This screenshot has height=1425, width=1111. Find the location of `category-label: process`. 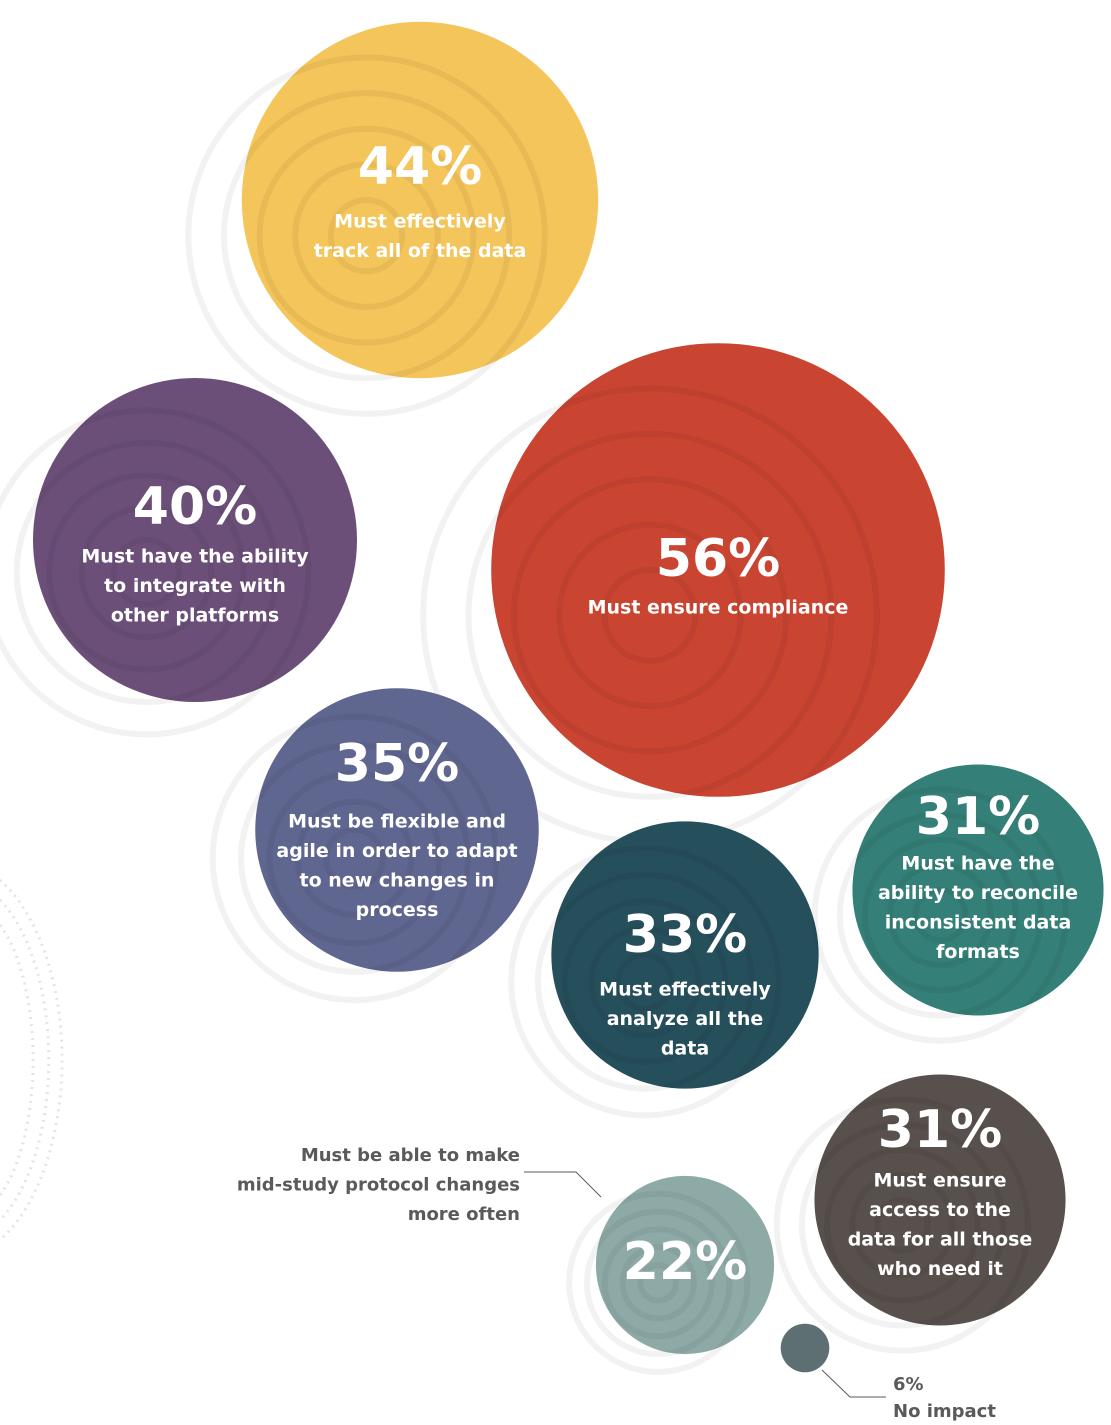

category-label: process is located at coordinates (397, 910).